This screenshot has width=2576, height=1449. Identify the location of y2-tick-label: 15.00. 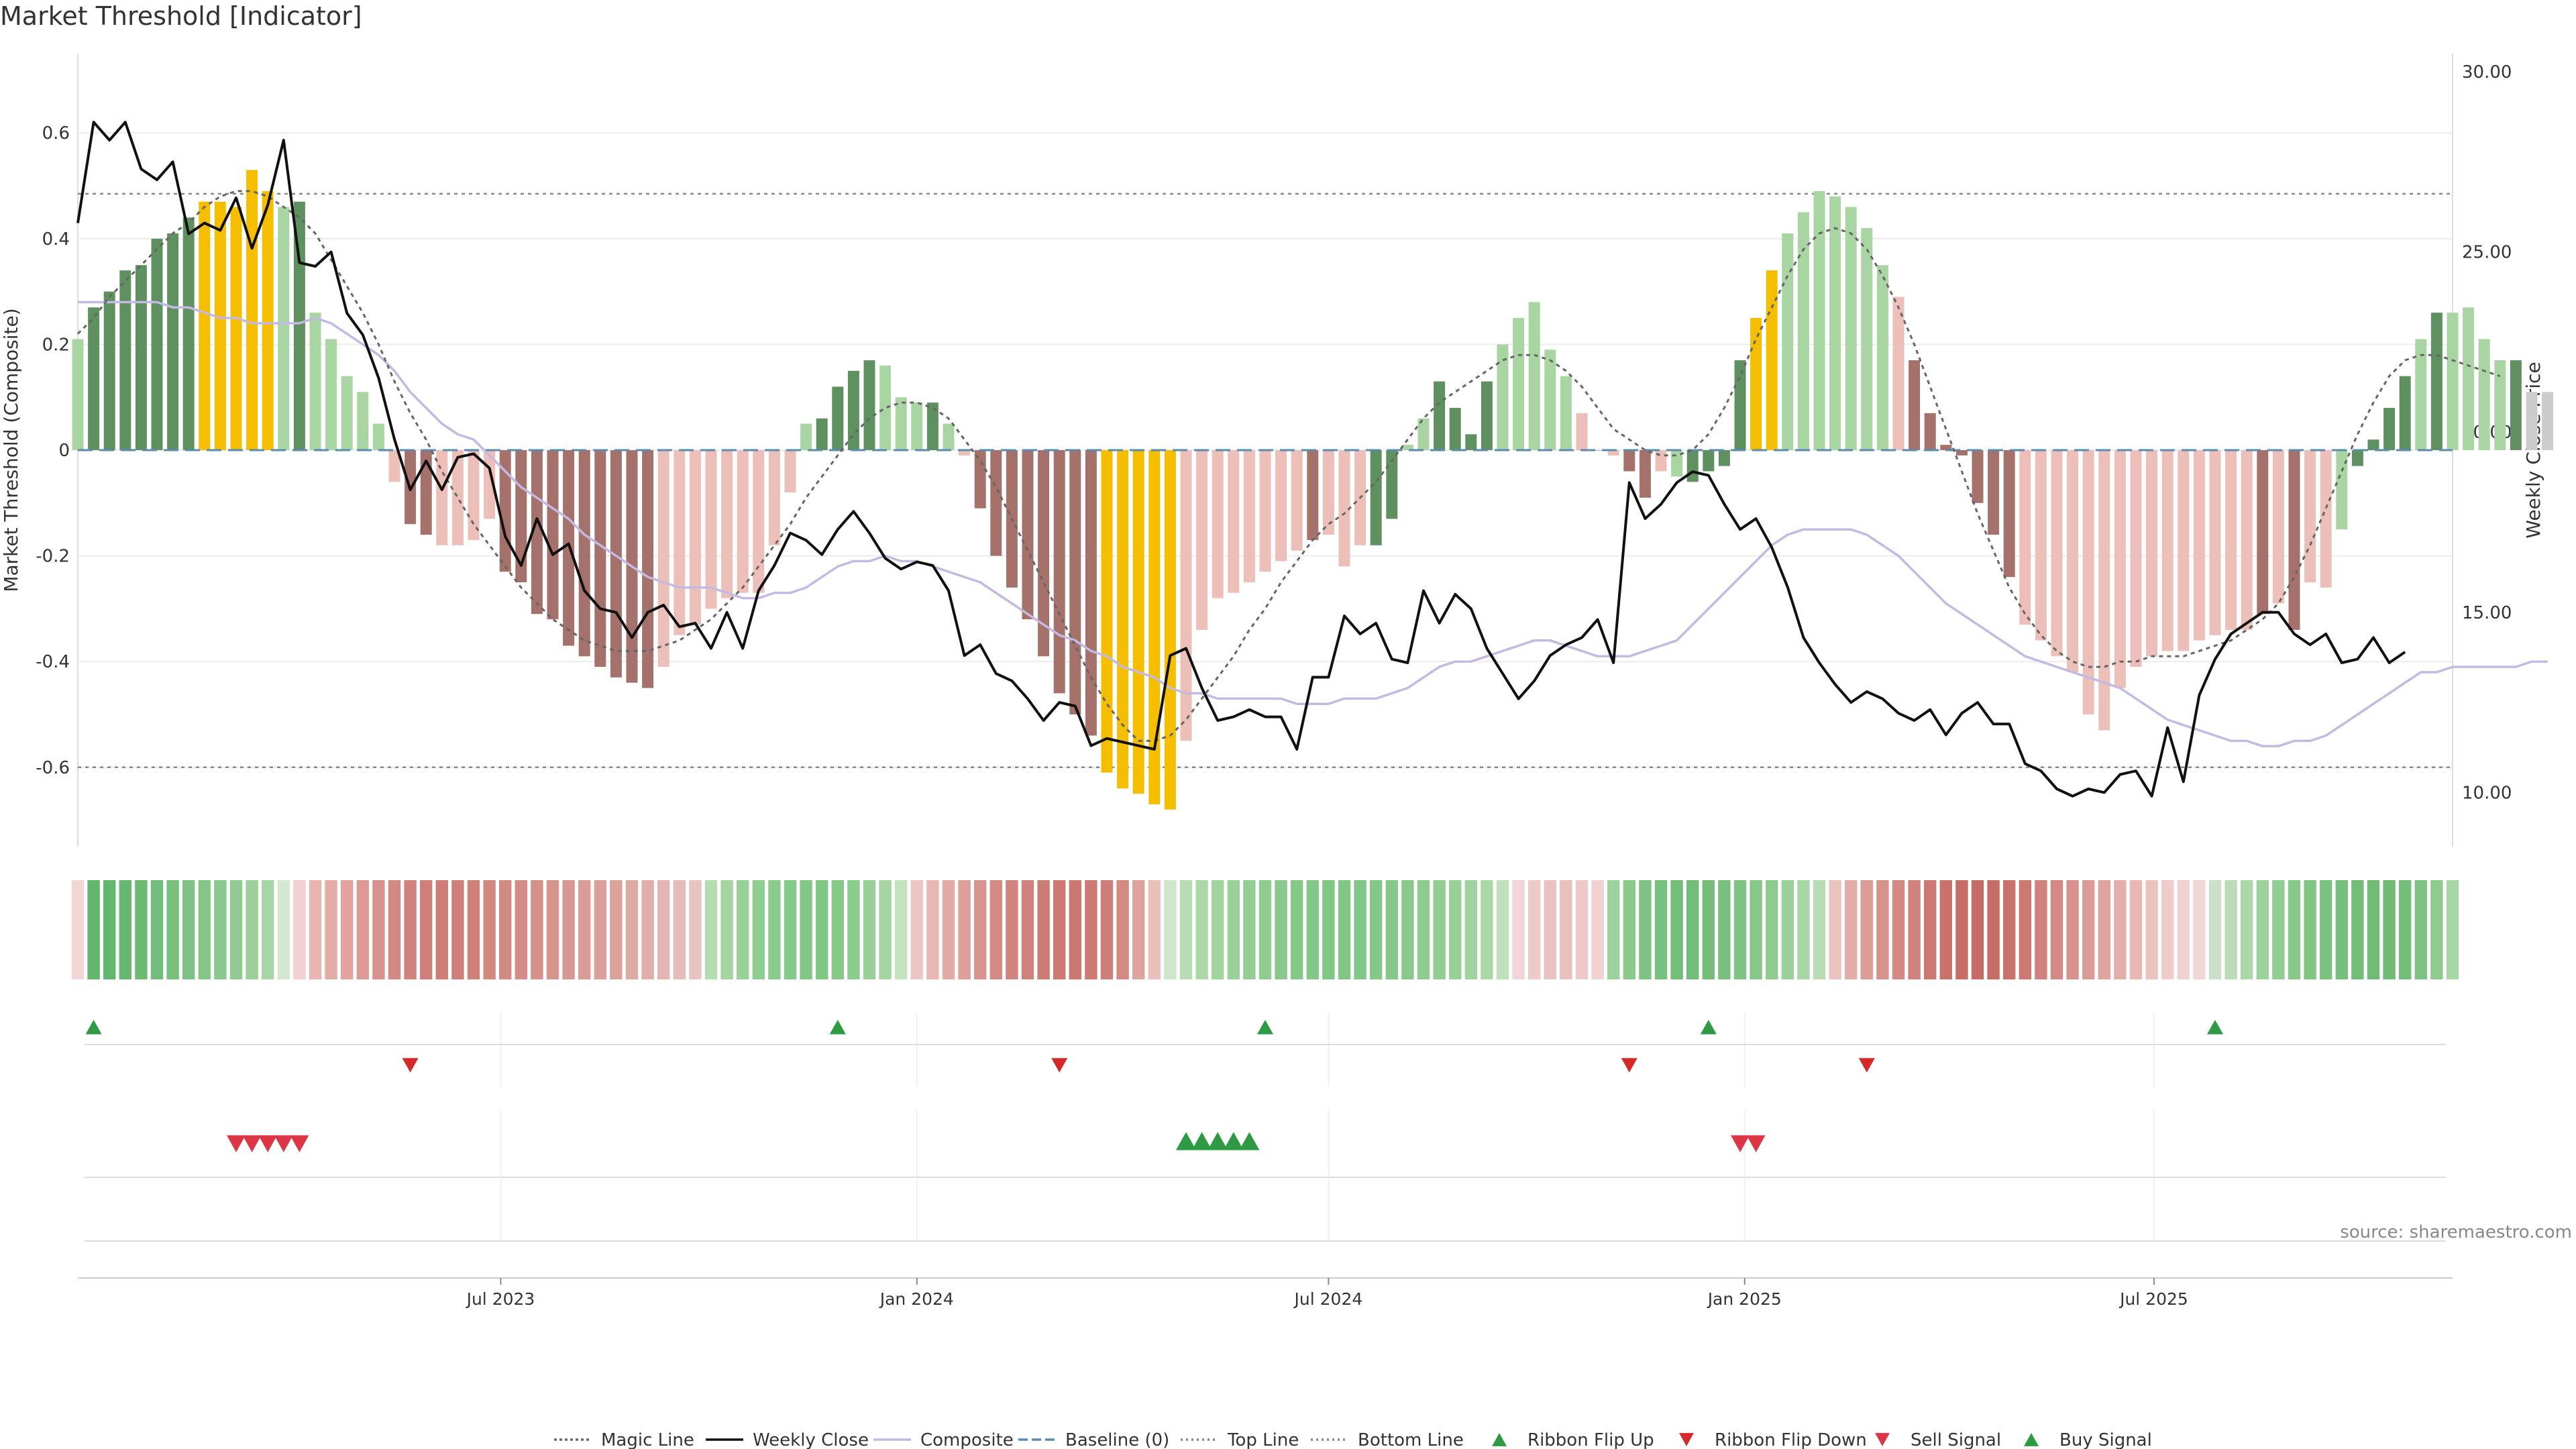
(2487, 613).